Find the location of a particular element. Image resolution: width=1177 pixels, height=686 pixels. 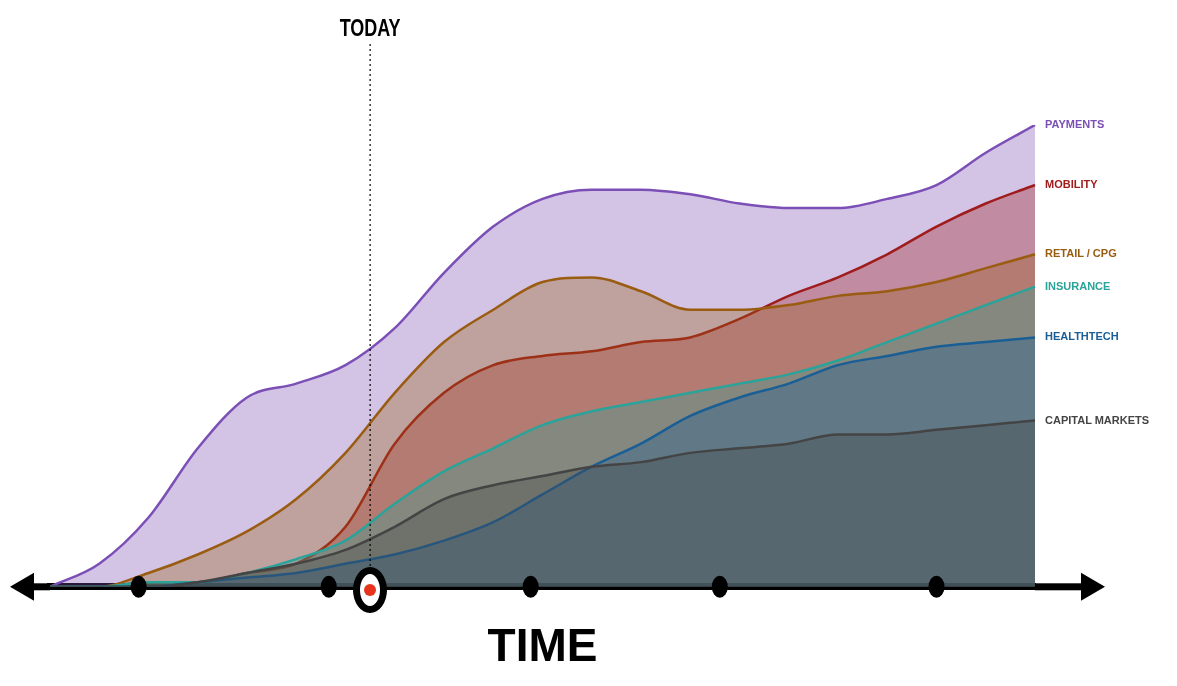

series-label: INSURANCE is located at coordinates (1078, 285).